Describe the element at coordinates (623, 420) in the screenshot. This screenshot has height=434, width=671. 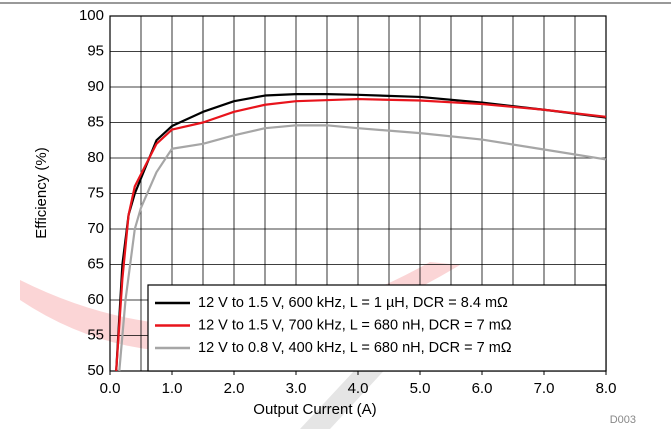
I see `figure-id: D003` at that location.